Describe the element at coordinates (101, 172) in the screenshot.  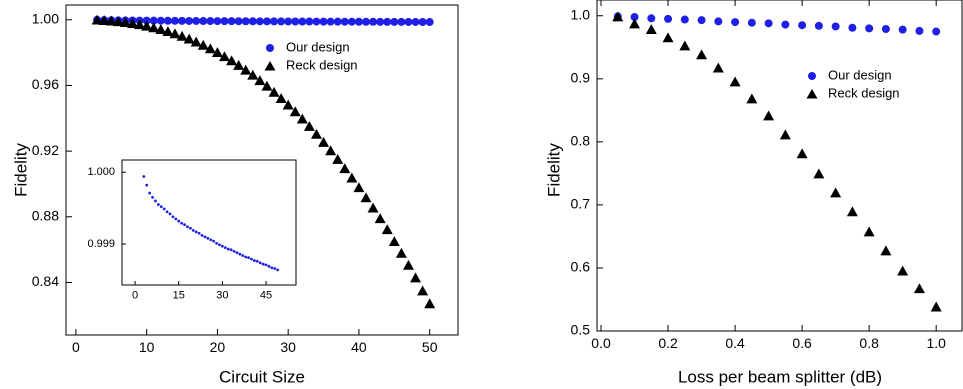
I see `y-tick-label: 1.000` at that location.